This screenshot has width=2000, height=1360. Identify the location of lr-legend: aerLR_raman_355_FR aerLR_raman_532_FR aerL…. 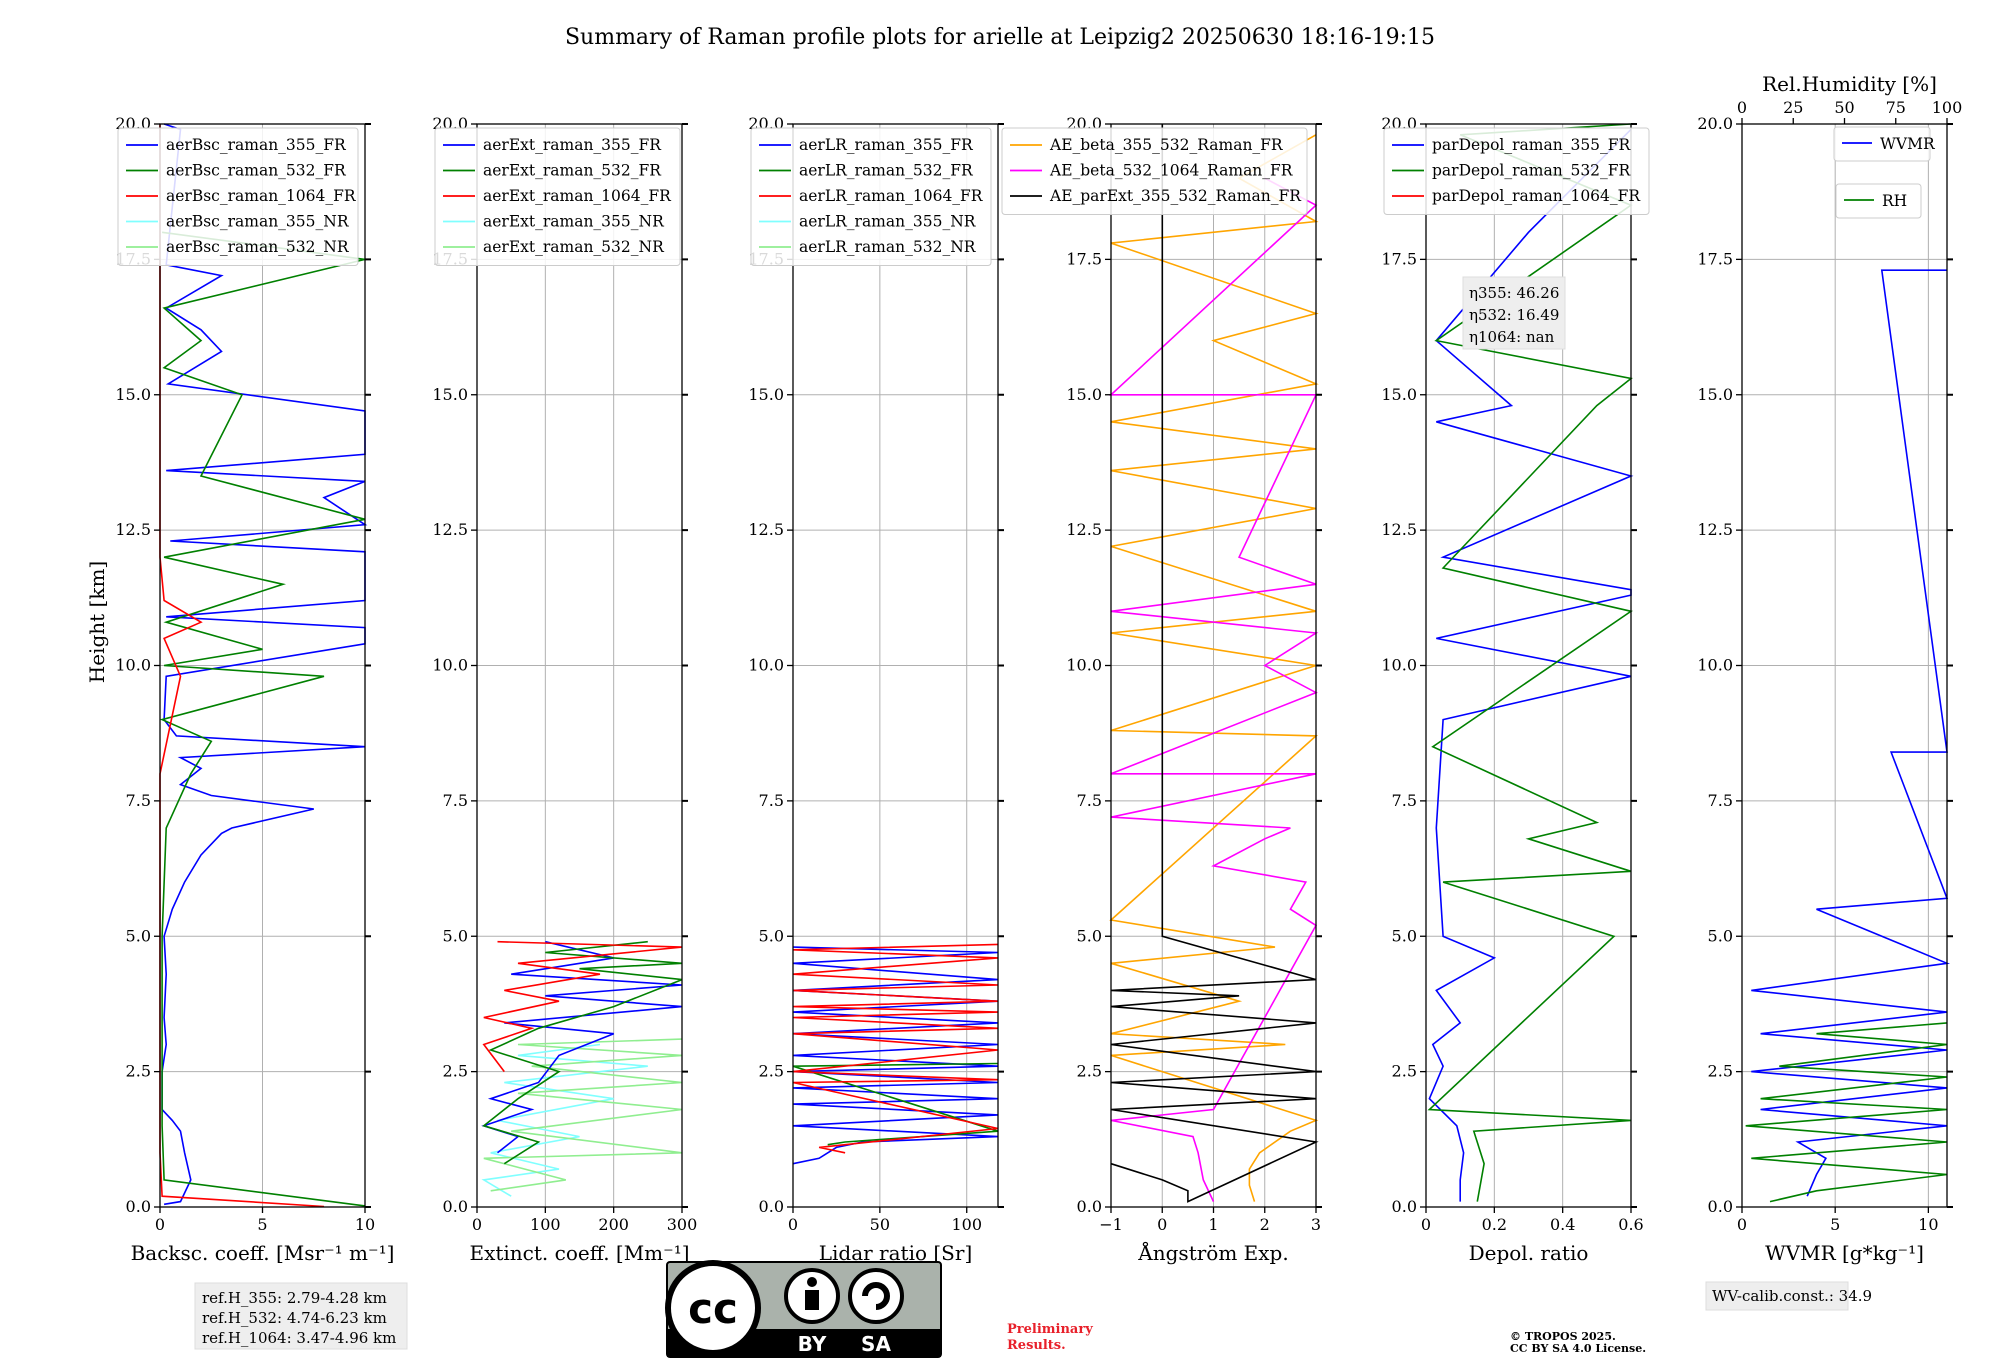
(871, 196).